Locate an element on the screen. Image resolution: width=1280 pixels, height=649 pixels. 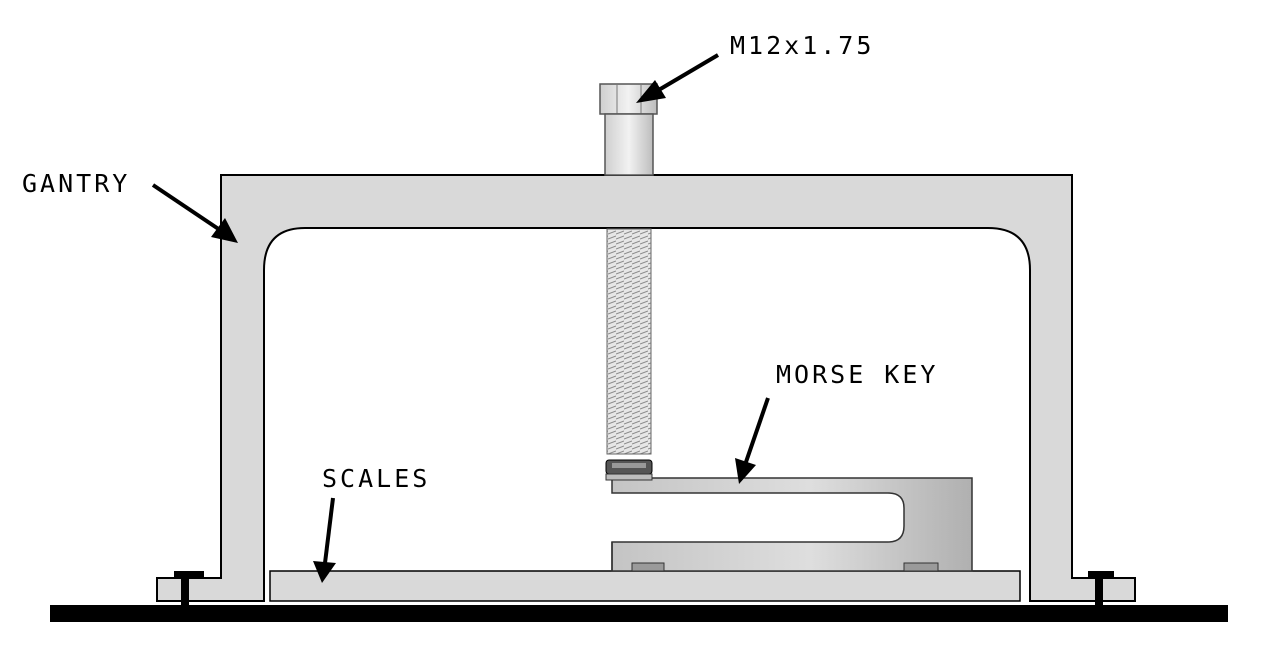
scales-label: SCALES is located at coordinates (376, 478).